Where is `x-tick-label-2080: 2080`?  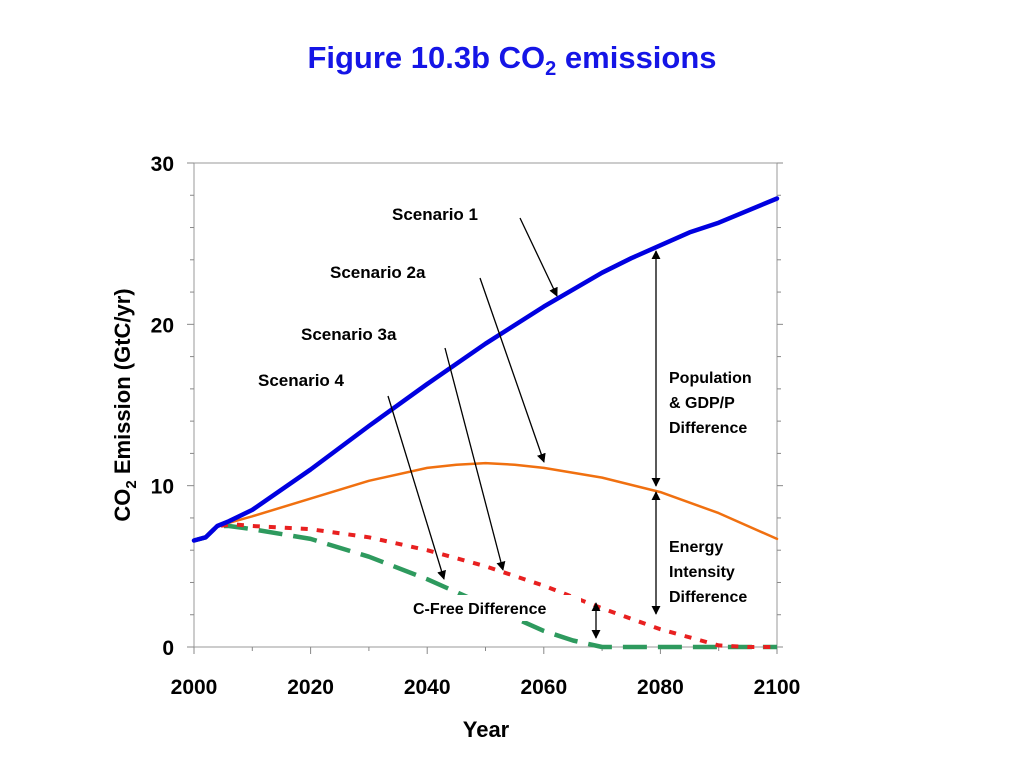
x-tick-label-2080: 2080 is located at coordinates (660, 687).